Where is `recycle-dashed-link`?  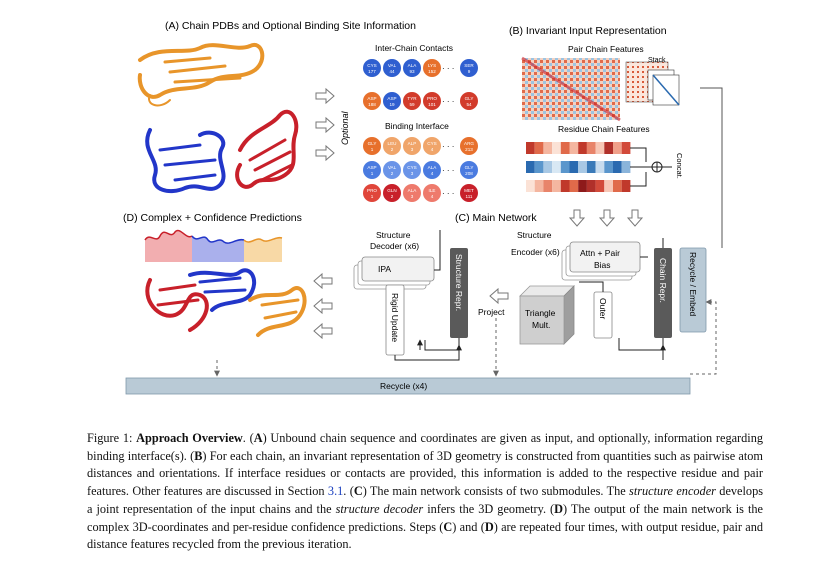
recycle-dashed-link is located at coordinates (703, 337).